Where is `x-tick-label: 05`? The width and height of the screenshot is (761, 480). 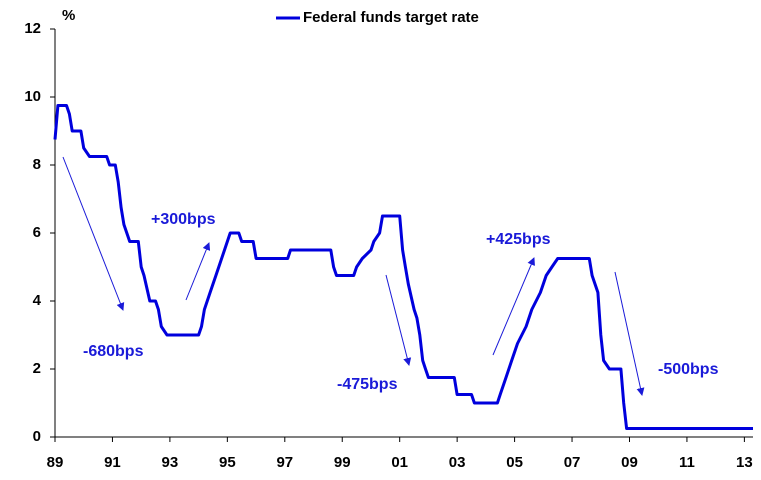
x-tick-label: 05 is located at coordinates (514, 462).